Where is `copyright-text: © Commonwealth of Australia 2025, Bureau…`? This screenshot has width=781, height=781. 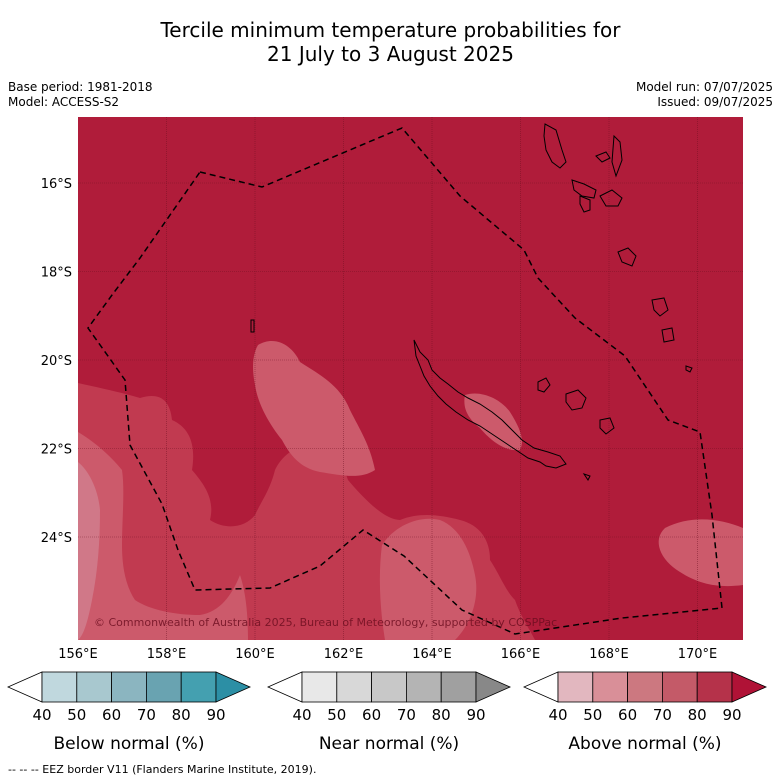
copyright-text: © Commonwealth of Australia 2025, Bureau… is located at coordinates (325, 622).